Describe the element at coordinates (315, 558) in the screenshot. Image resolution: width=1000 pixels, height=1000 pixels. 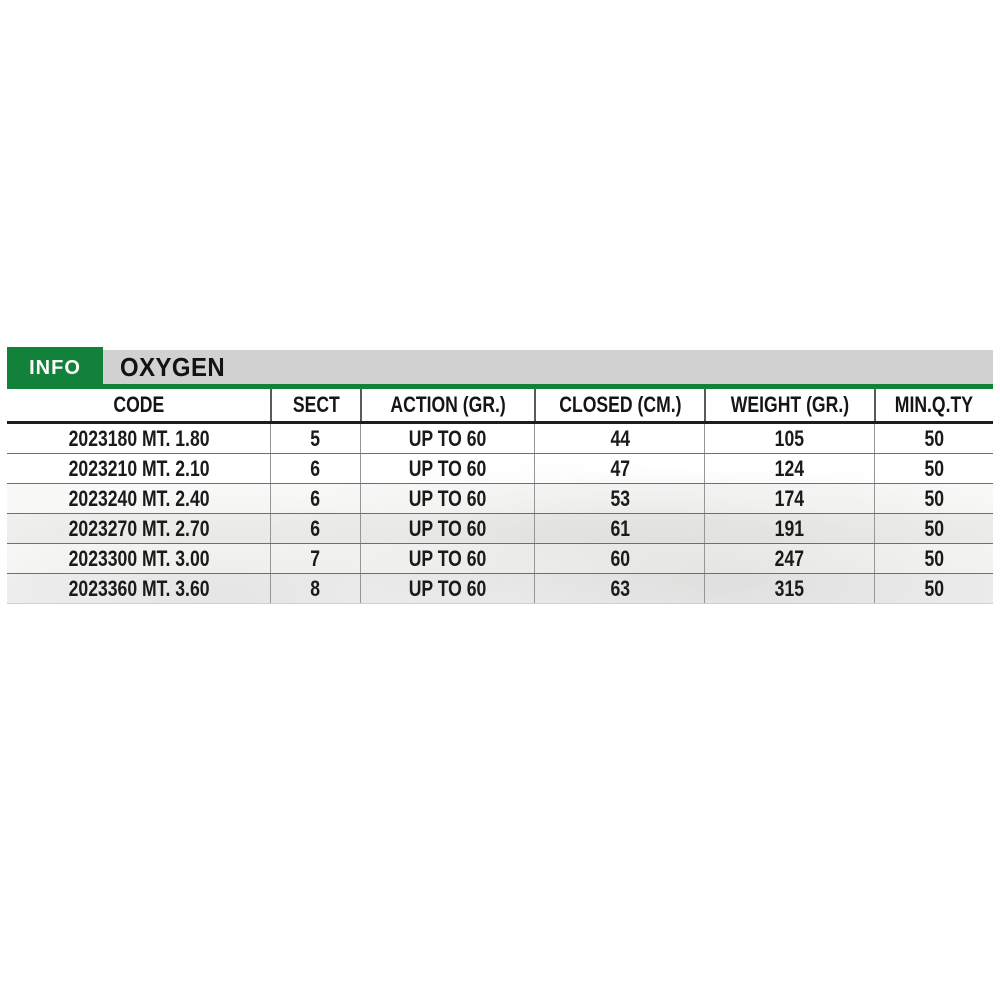
I see `cell-sect: 7` at that location.